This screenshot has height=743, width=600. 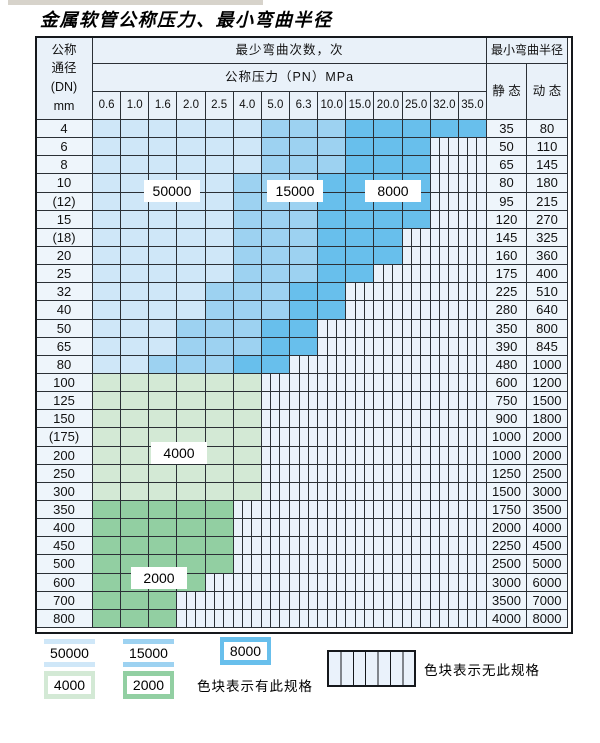 I want to click on static-radius-value: 280, so click(x=507, y=310).